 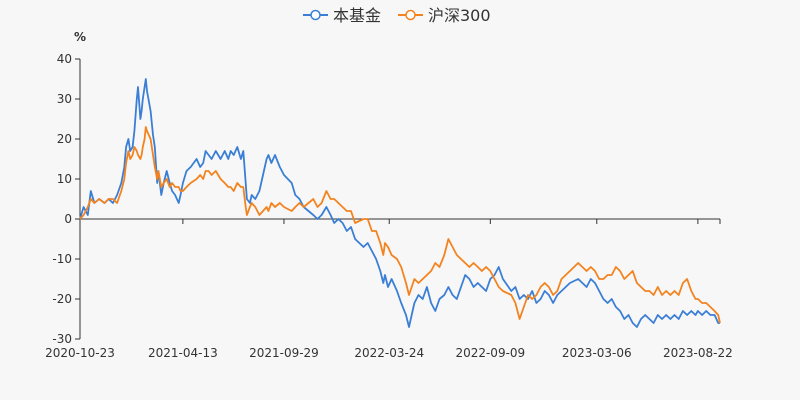 I want to click on x-tick-label: 2022-03-24, so click(x=389, y=353).